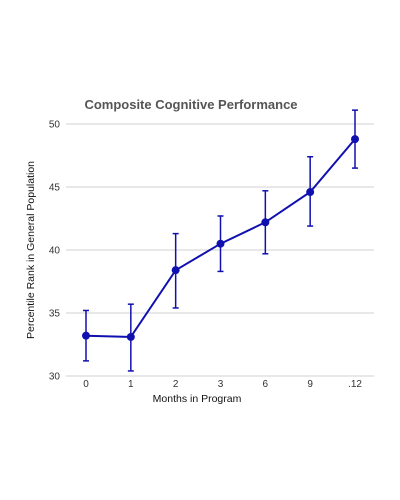 The height and width of the screenshot is (500, 400). Describe the element at coordinates (131, 384) in the screenshot. I see `x-tick-label: 1` at that location.